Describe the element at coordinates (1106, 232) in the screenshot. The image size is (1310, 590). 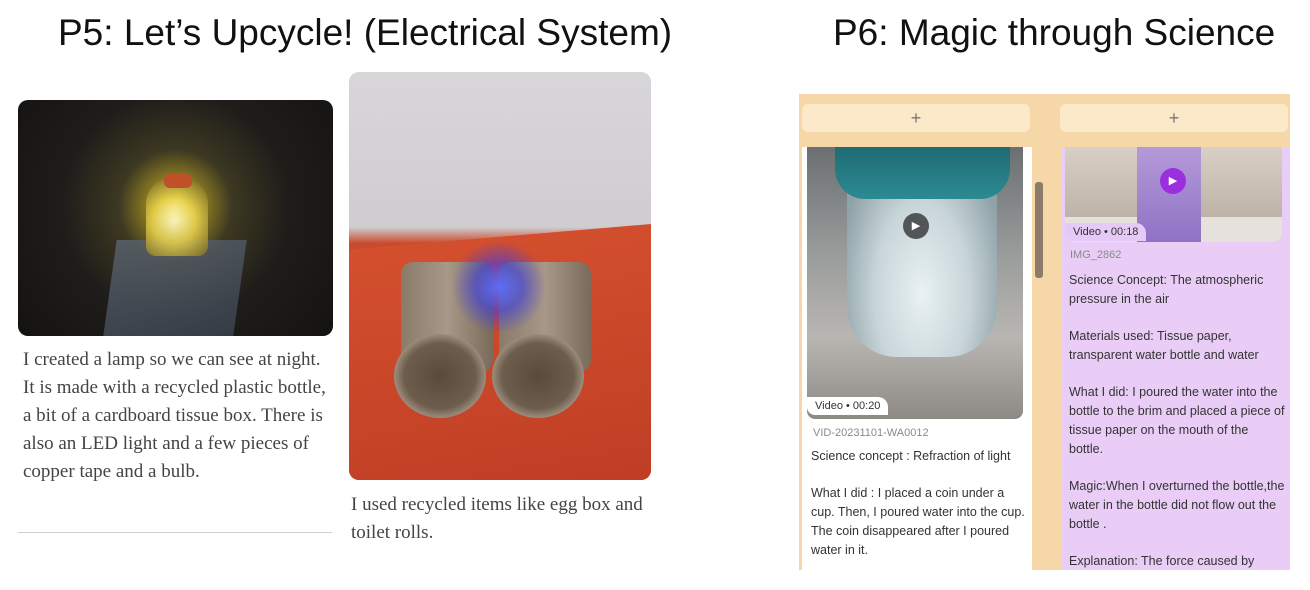
I see `video-duration-badge: Video • 00:18` at that location.